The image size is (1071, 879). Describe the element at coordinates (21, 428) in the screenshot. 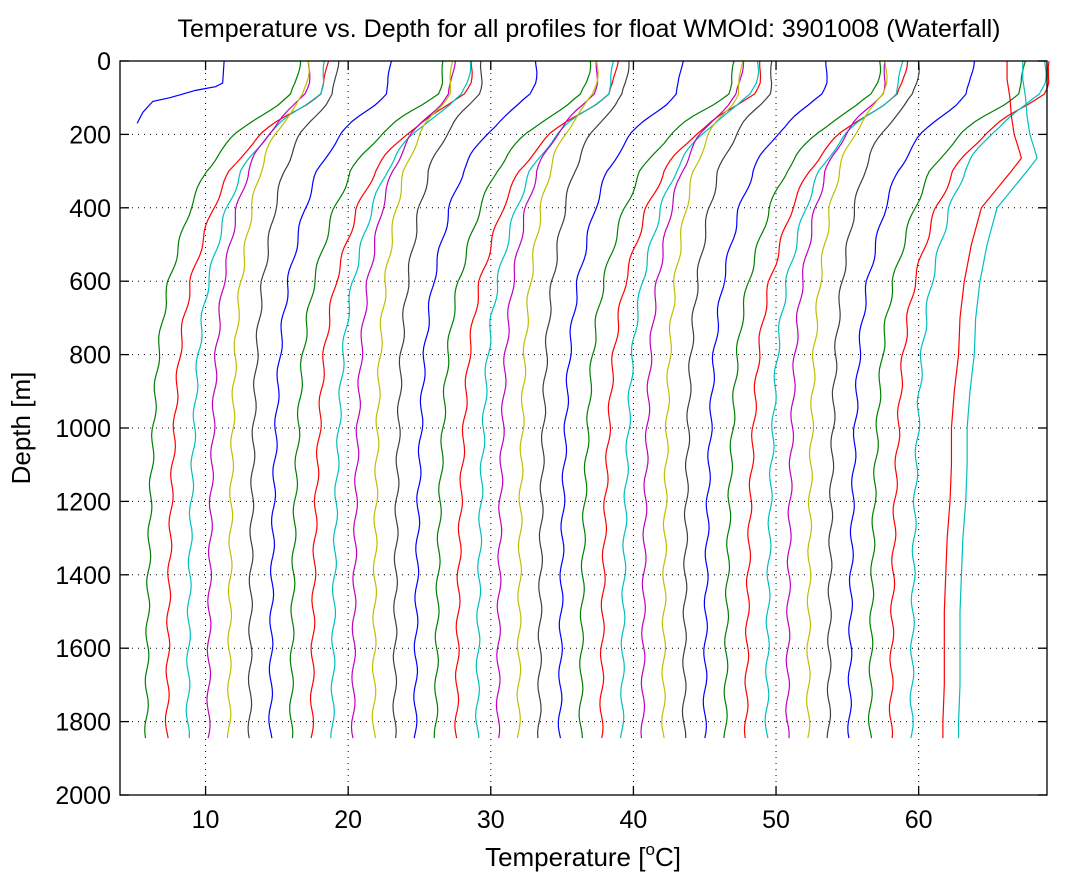

I see `y-axis-label: Depth [m]` at that location.